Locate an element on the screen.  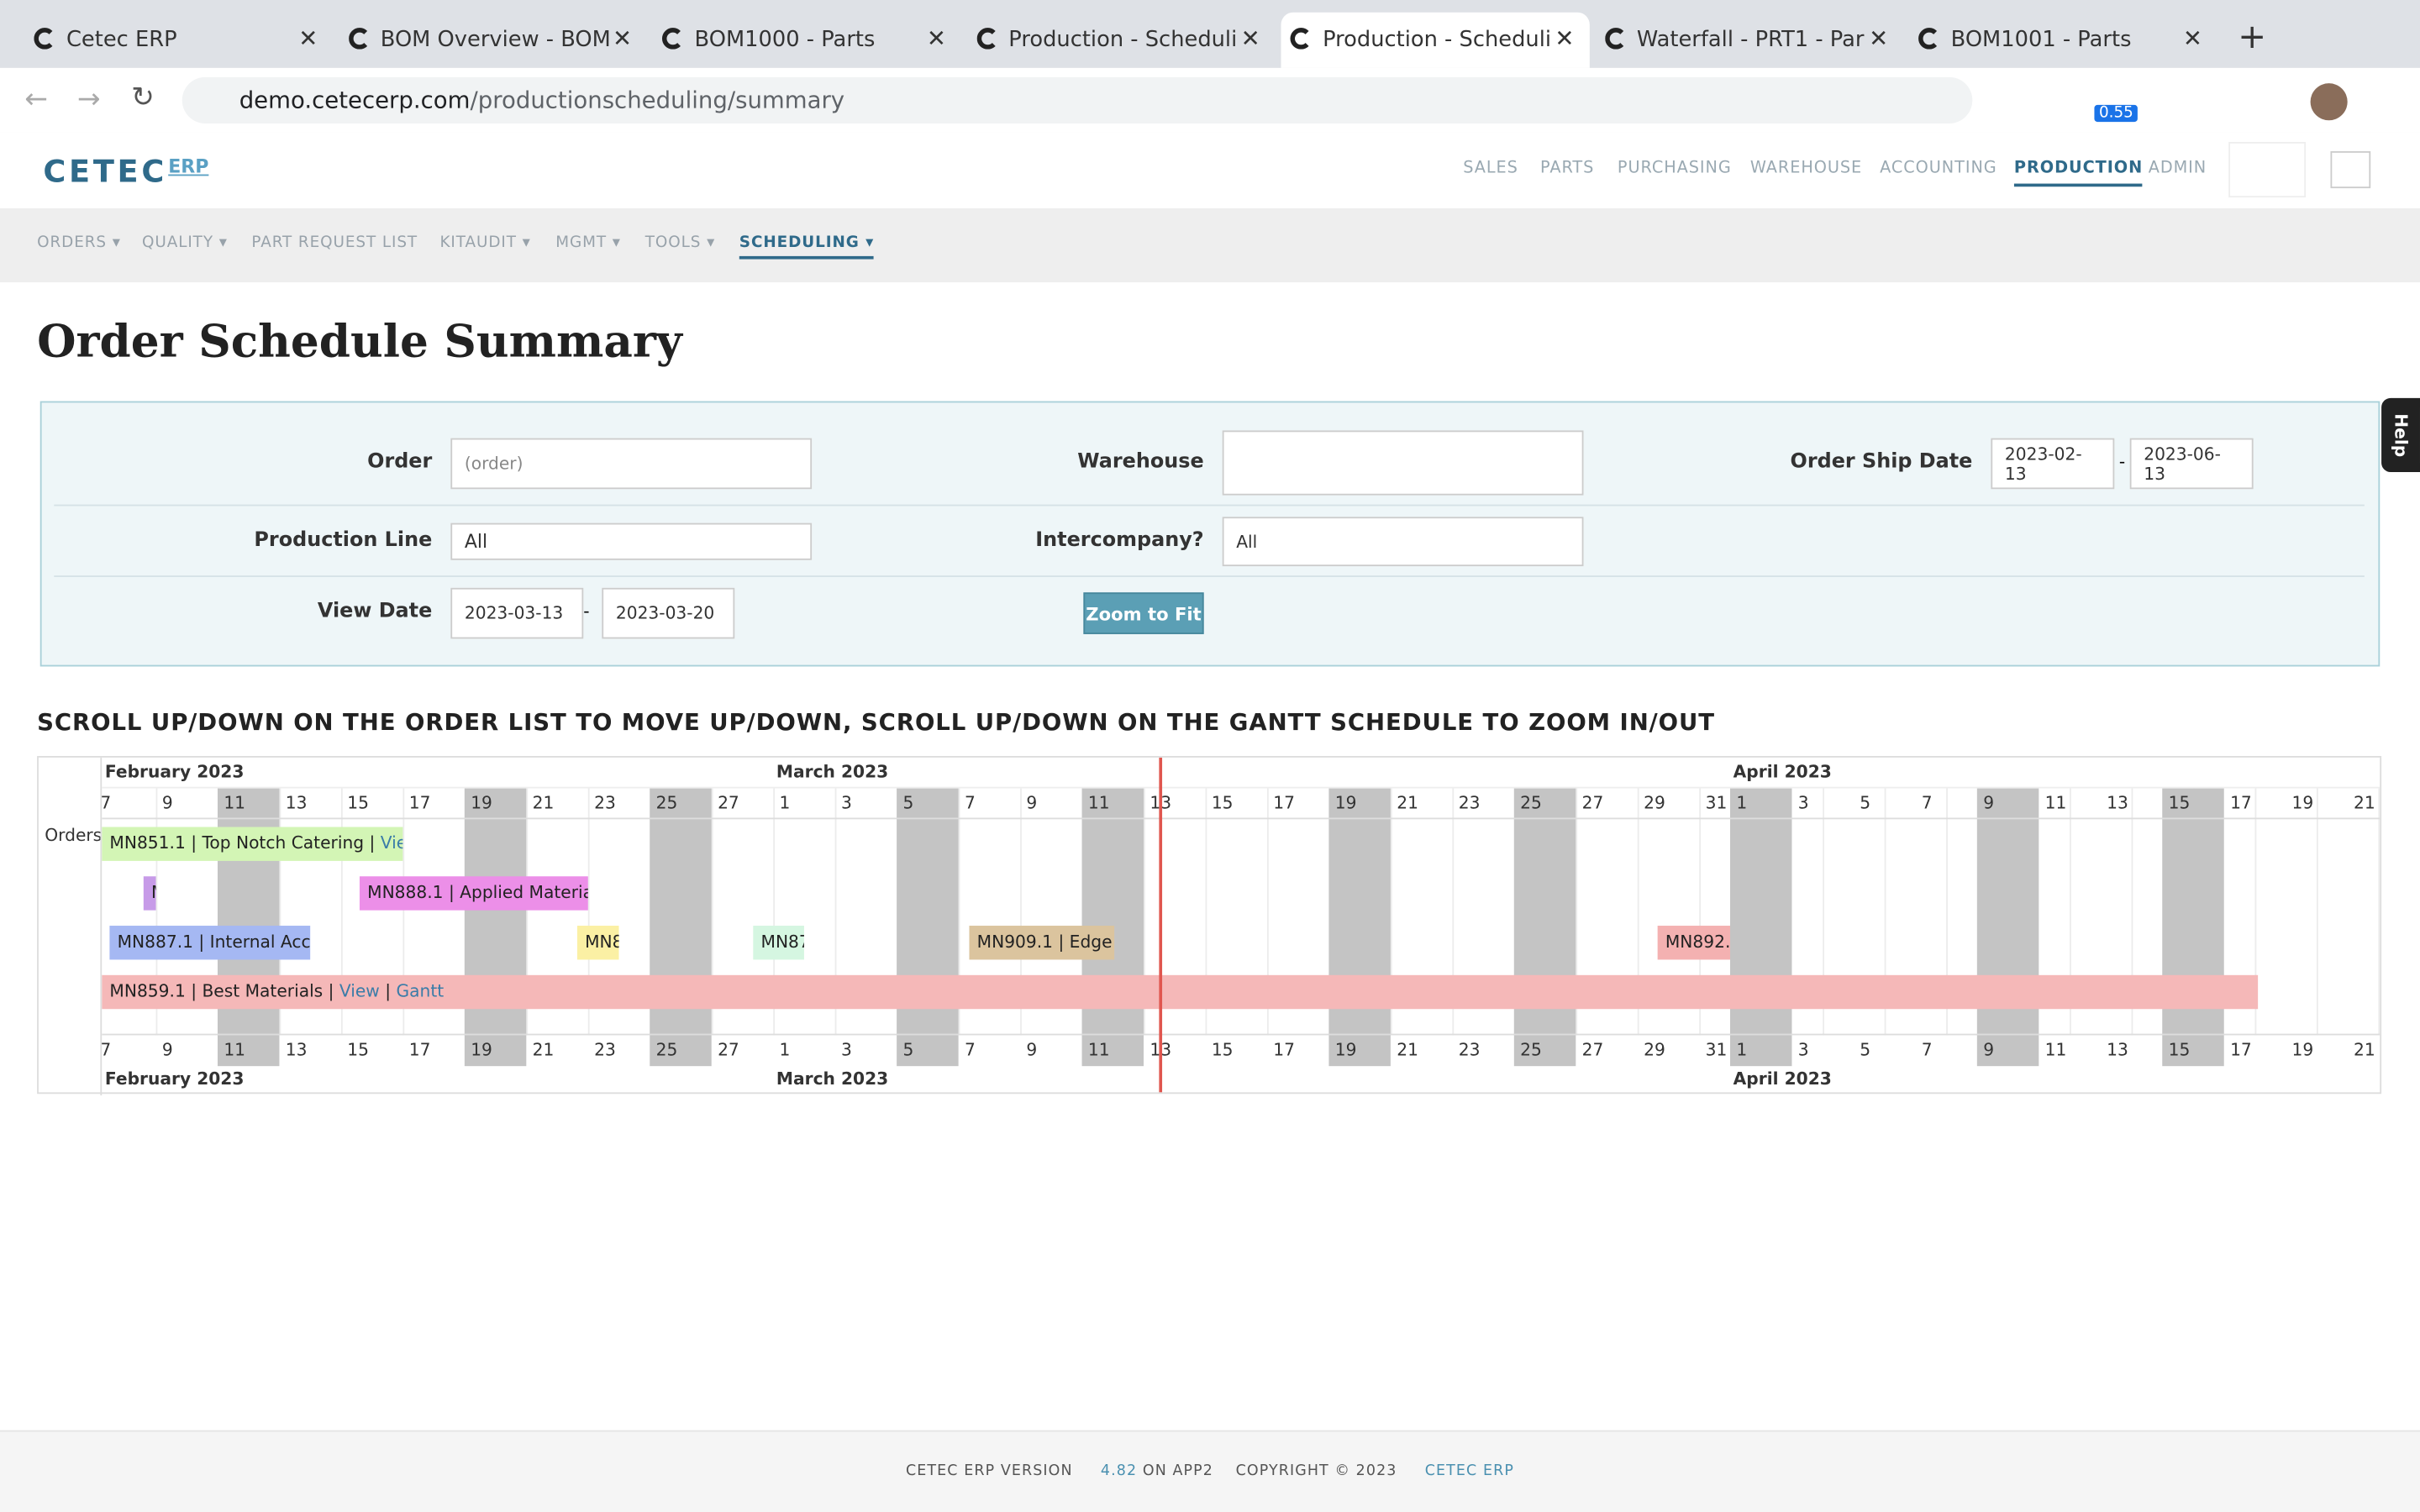
order-bar: MN8 is located at coordinates (597, 943).